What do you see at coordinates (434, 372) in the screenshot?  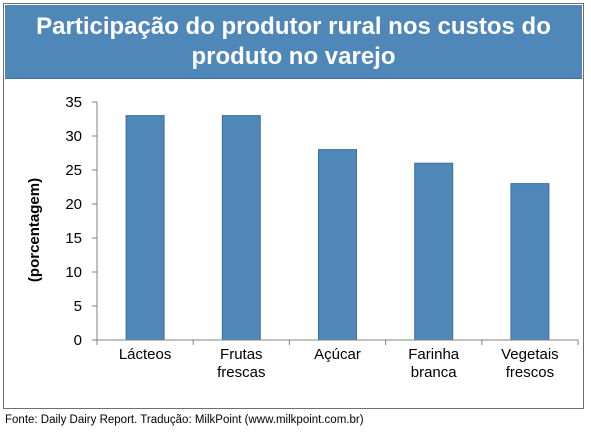 I see `x-category-label-line: branca` at bounding box center [434, 372].